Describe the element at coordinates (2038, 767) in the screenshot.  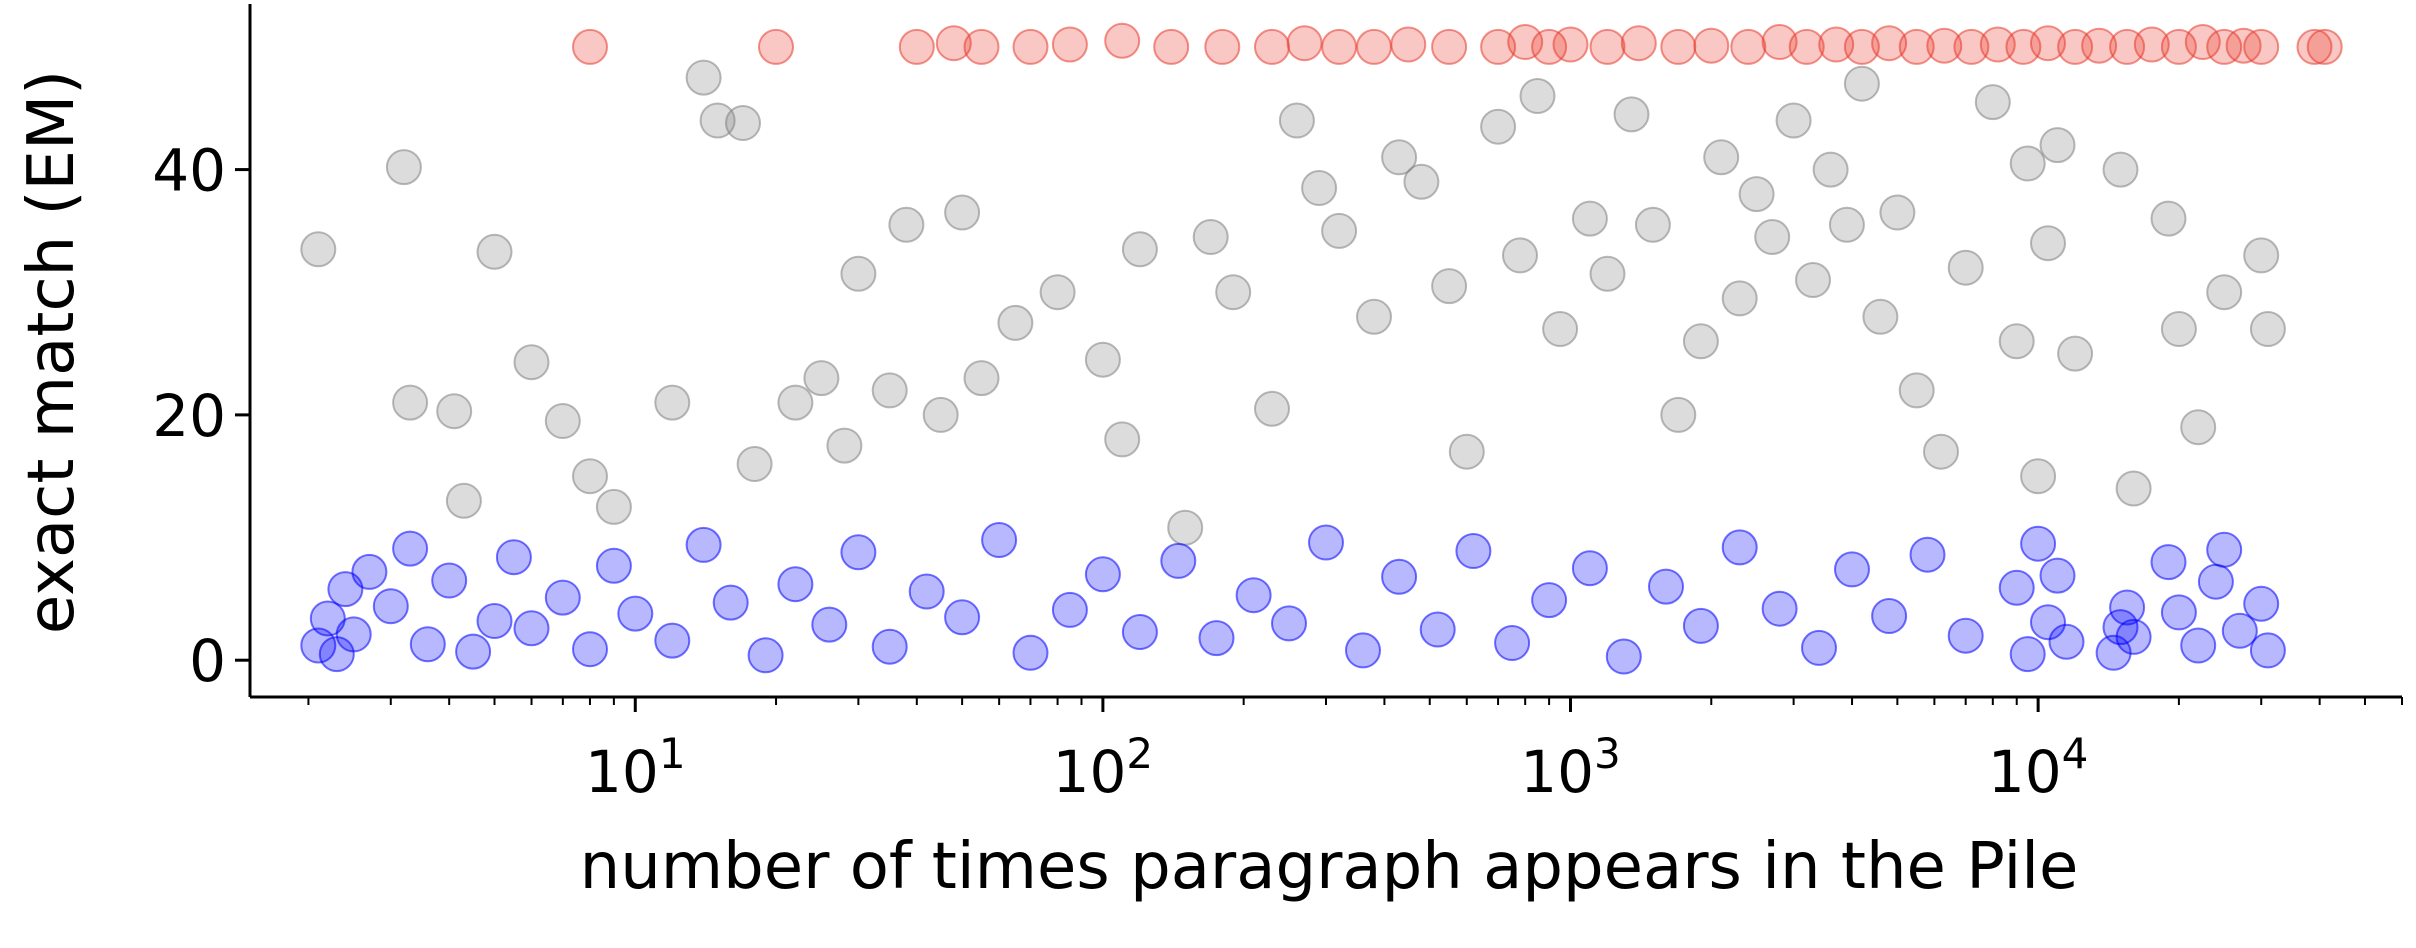
I see `x-tick-label: 10⁴` at that location.